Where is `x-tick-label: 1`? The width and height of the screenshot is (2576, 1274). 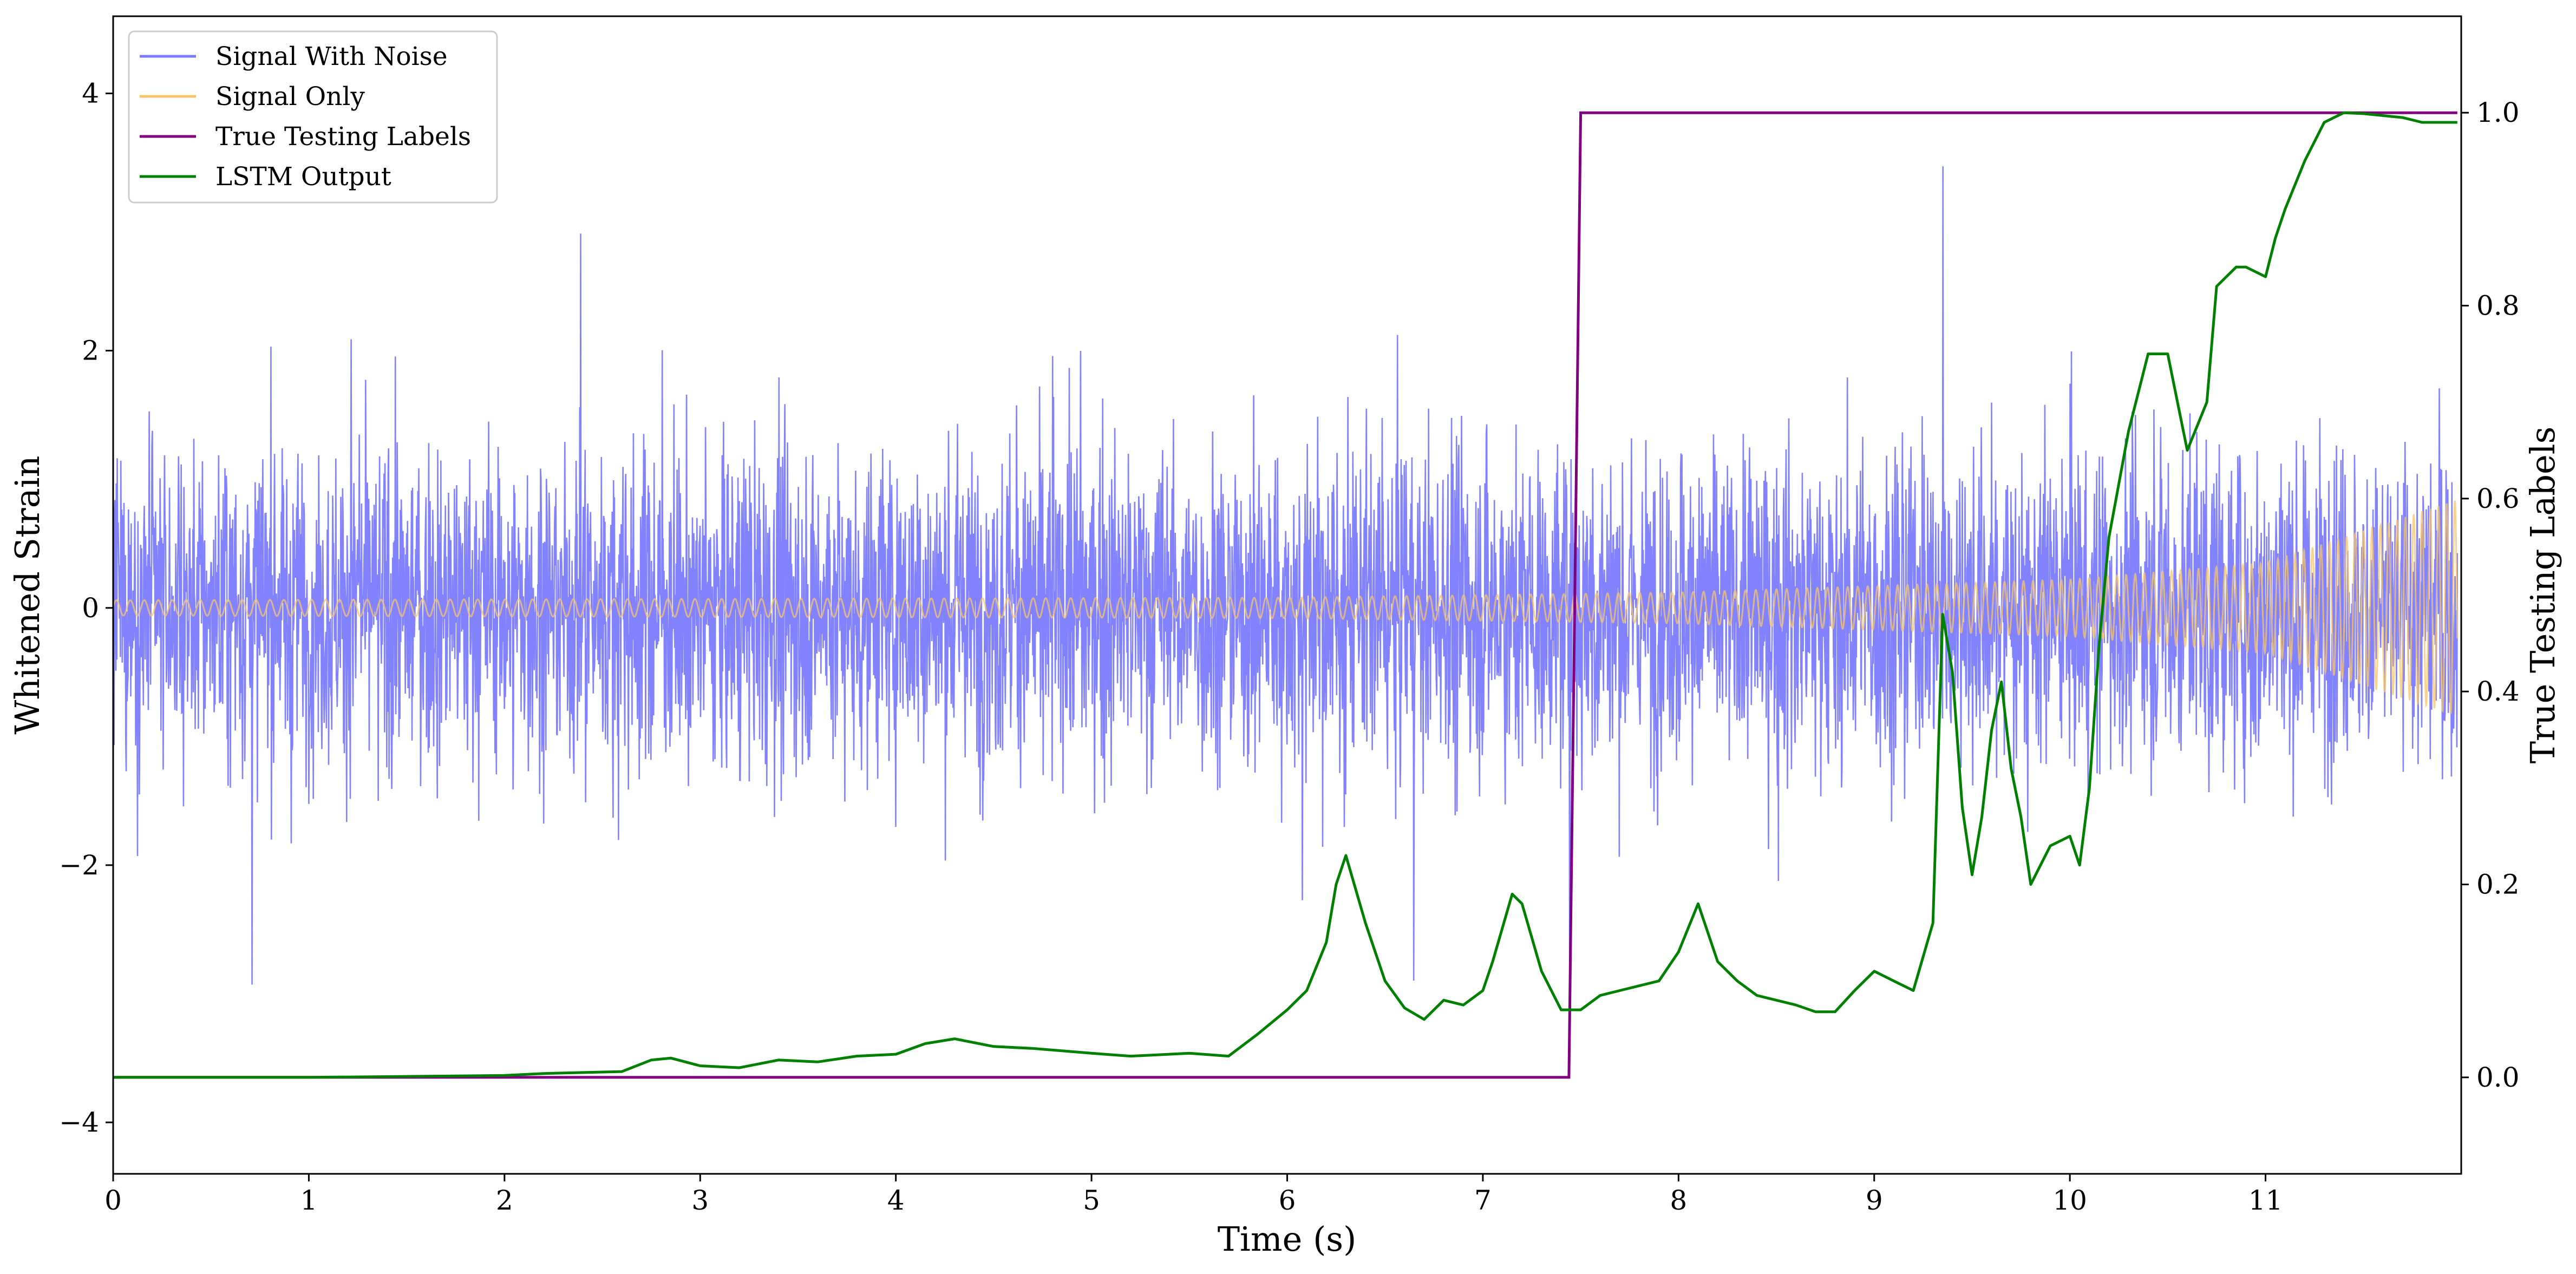 x-tick-label: 1 is located at coordinates (309, 1200).